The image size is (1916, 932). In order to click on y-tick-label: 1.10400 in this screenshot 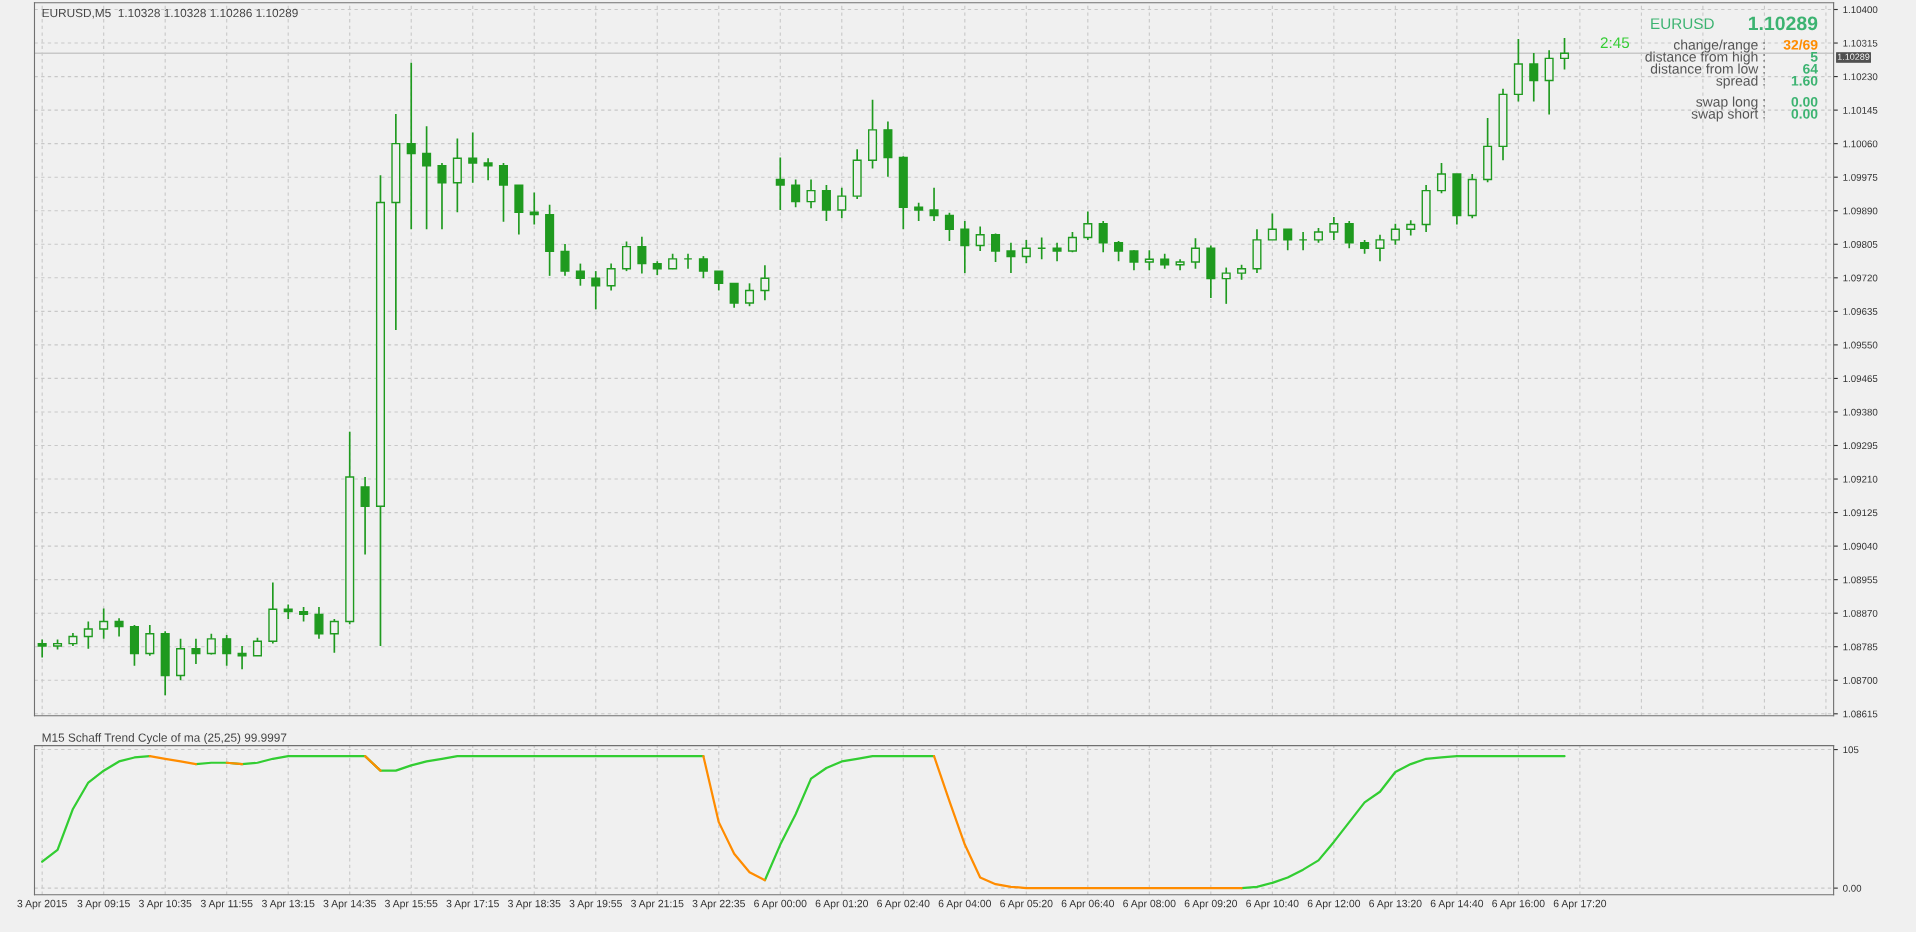, I will do `click(1860, 10)`.